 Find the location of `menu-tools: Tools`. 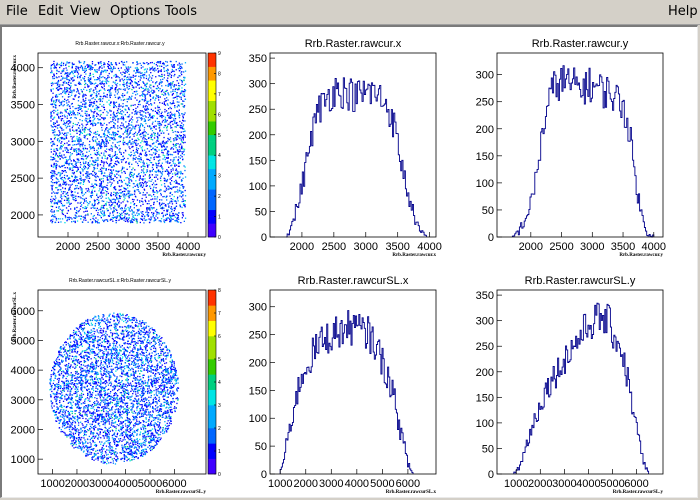

menu-tools: Tools is located at coordinates (181, 11).